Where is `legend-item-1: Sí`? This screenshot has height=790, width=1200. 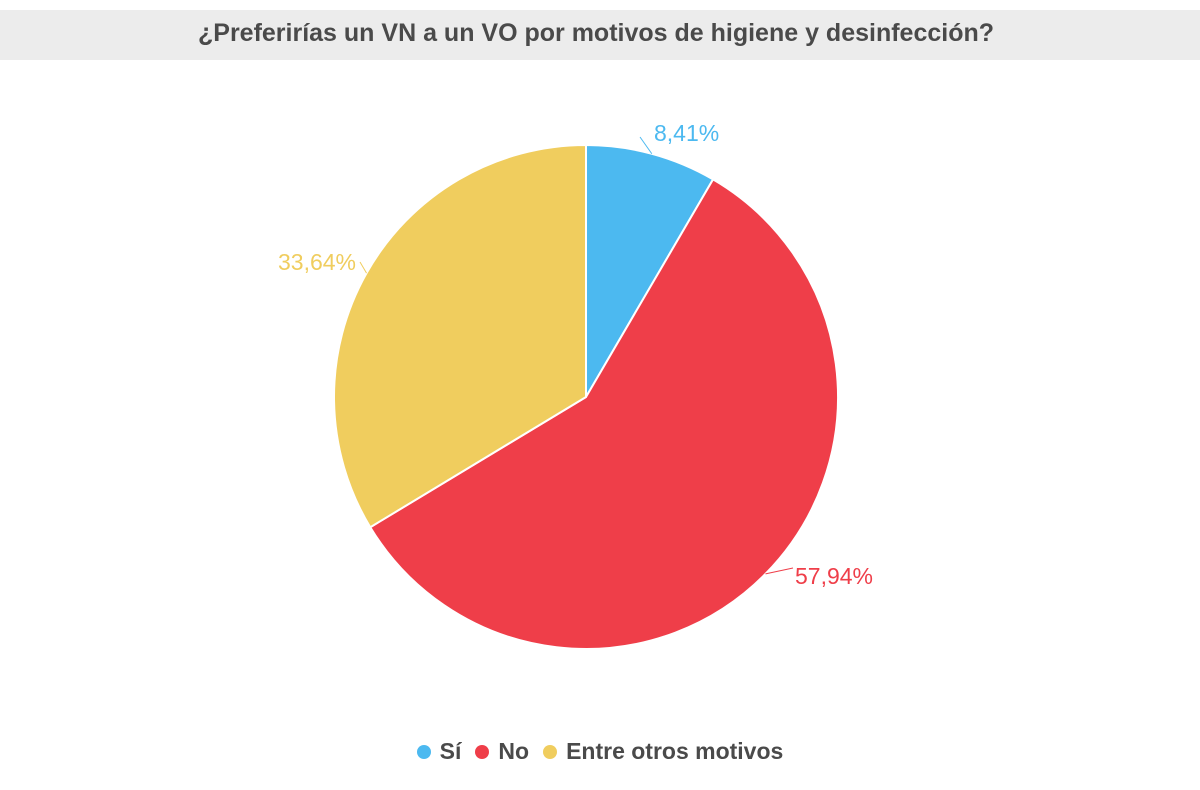
legend-item-1: Sí is located at coordinates (439, 751).